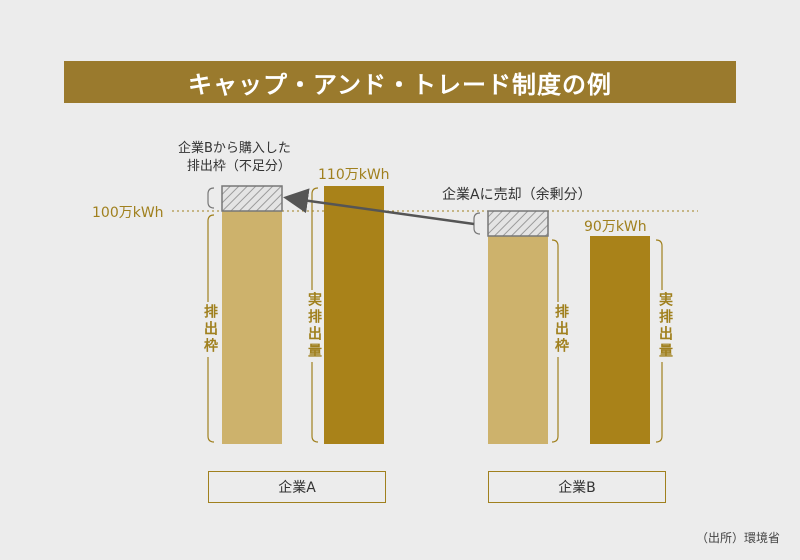 Image resolution: width=800 pixels, height=560 pixels. Describe the element at coordinates (518, 327) in the screenshot. I see `company-b-cap-bar` at that location.